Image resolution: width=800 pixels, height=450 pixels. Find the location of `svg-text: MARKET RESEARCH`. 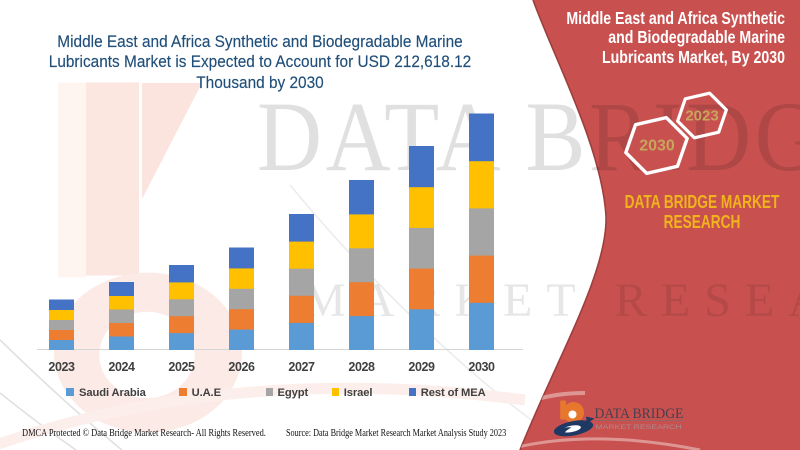

svg-text: MARKET RESEARCH is located at coordinates (639, 427).